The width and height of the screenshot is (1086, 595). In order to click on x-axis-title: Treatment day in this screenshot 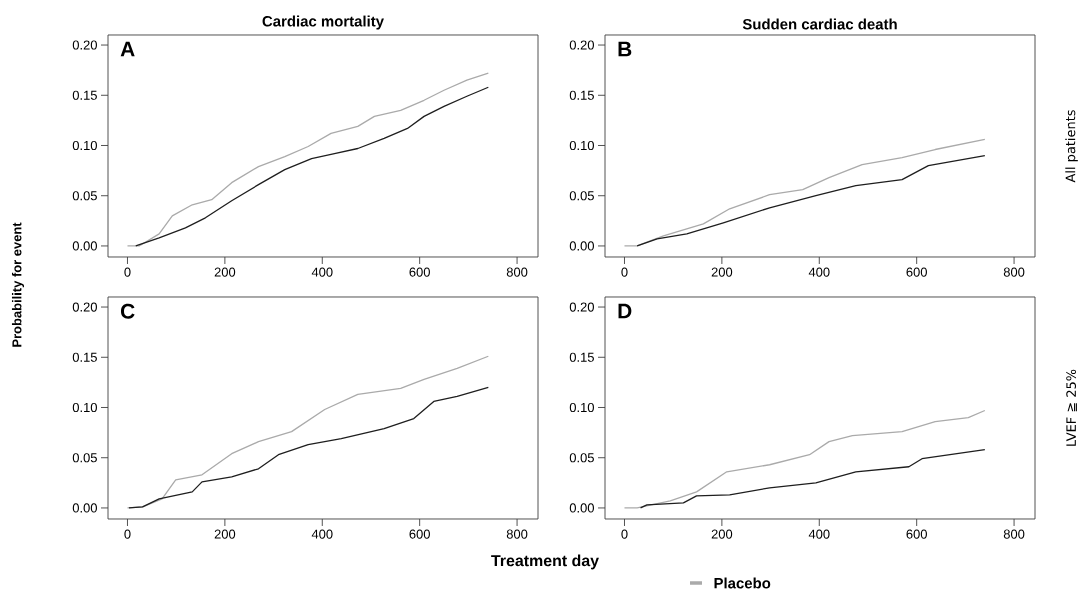, I will do `click(545, 562)`.